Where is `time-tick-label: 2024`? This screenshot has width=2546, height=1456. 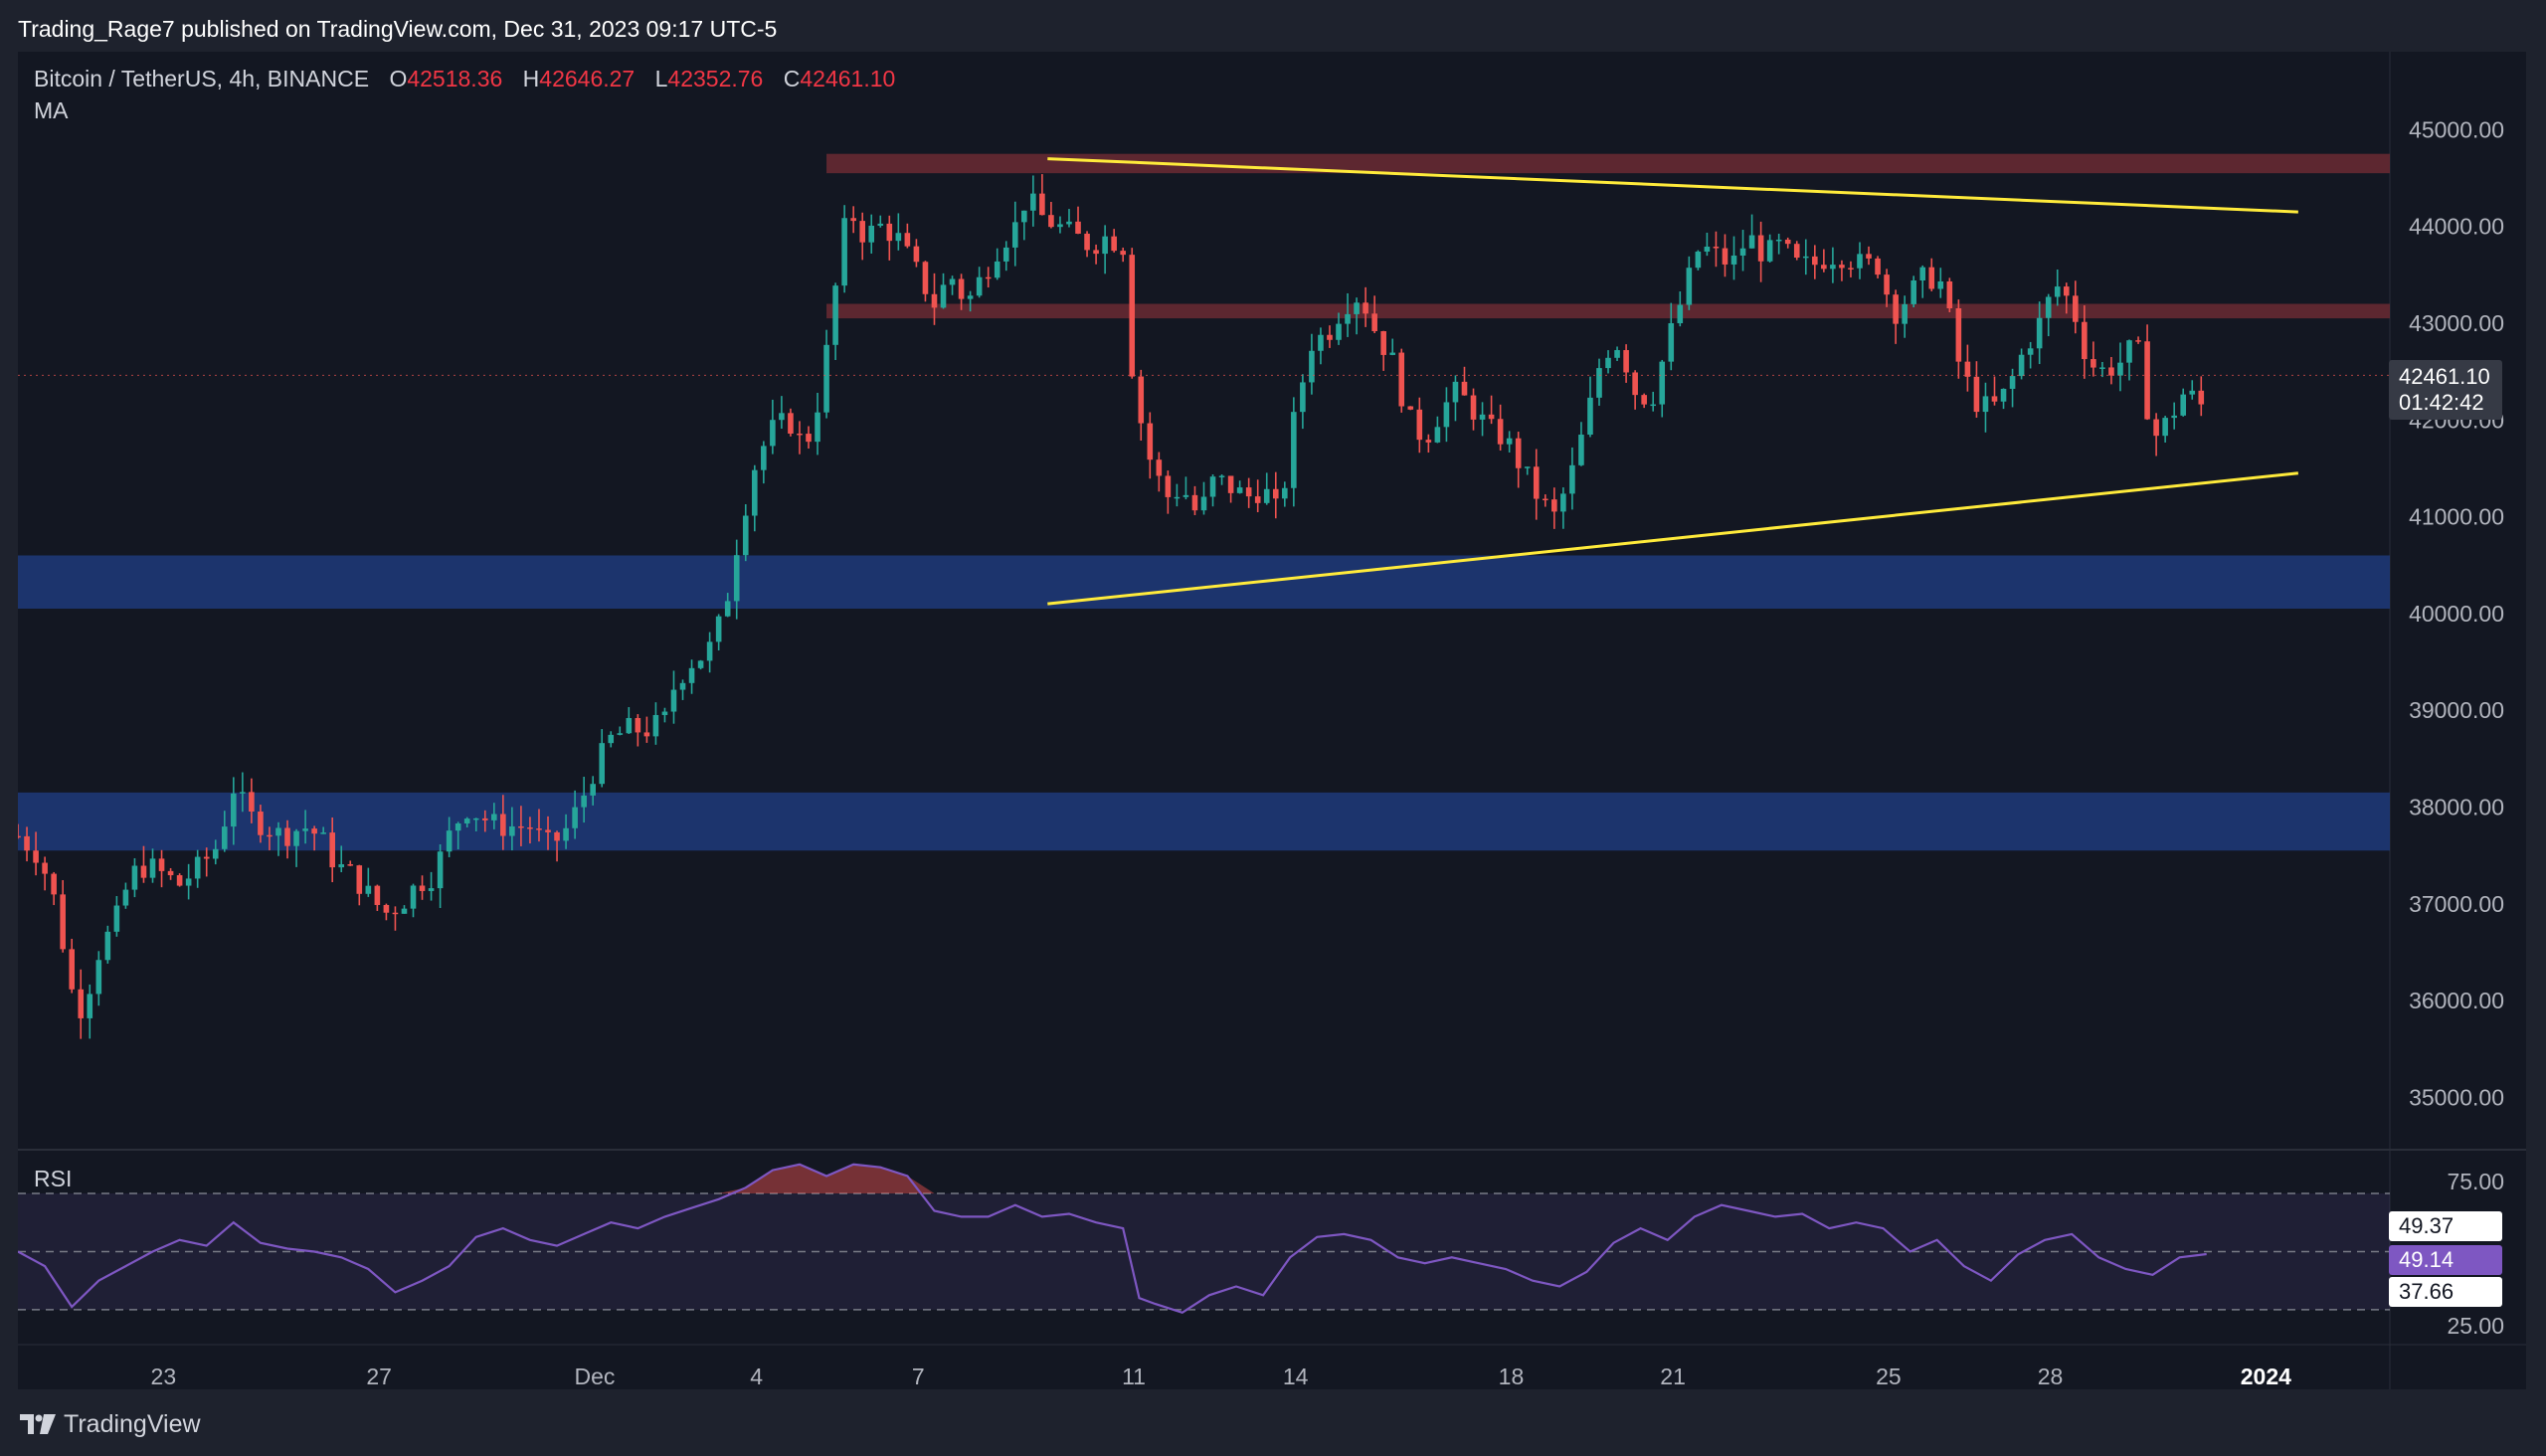 time-tick-label: 2024 is located at coordinates (2266, 1376).